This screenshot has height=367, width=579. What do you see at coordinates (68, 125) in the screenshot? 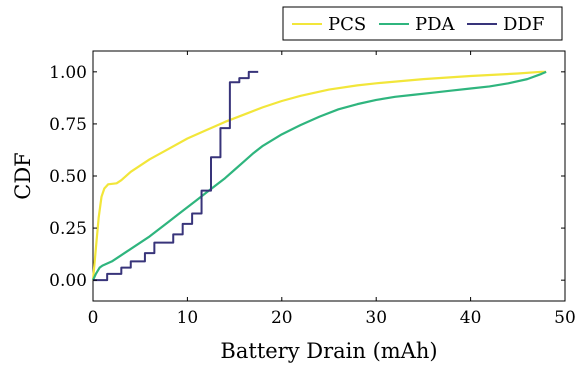
I see `y-tick-label: 0.75` at bounding box center [68, 125].